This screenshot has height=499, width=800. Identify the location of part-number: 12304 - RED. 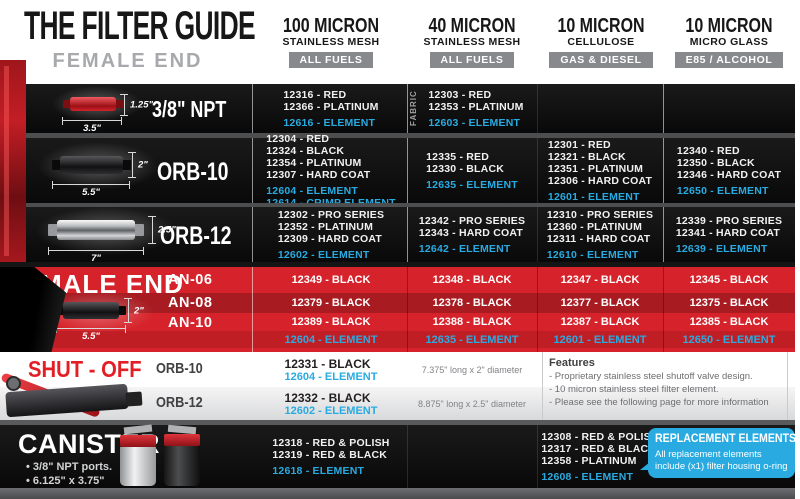
(298, 138).